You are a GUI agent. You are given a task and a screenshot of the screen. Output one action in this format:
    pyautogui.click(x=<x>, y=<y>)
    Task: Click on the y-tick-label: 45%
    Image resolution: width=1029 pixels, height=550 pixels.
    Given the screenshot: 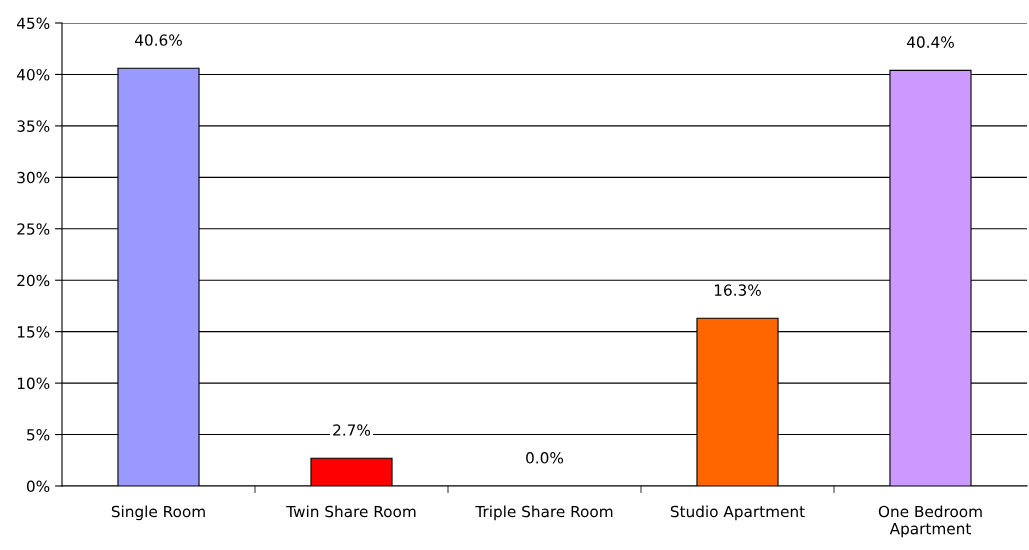 What is the action you would take?
    pyautogui.click(x=33, y=23)
    